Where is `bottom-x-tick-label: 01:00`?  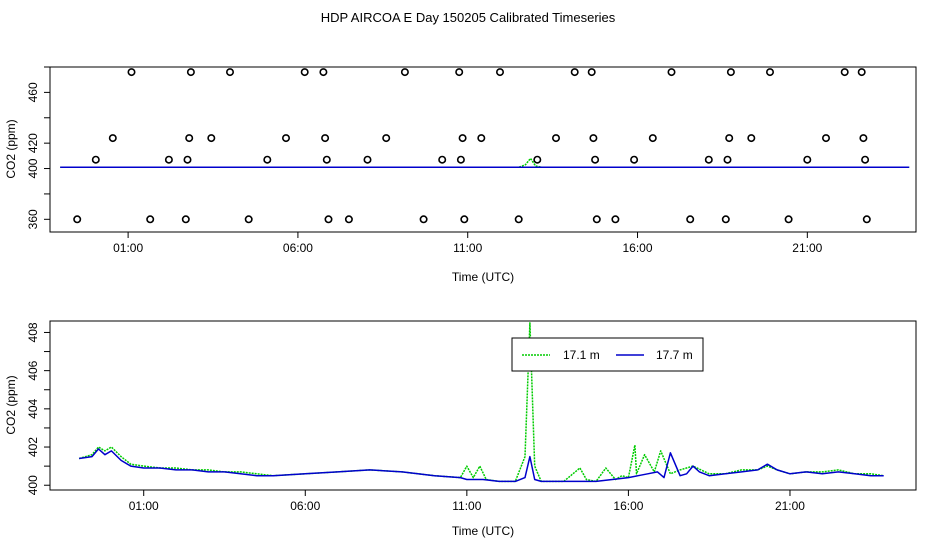
bottom-x-tick-label: 01:00 is located at coordinates (144, 506).